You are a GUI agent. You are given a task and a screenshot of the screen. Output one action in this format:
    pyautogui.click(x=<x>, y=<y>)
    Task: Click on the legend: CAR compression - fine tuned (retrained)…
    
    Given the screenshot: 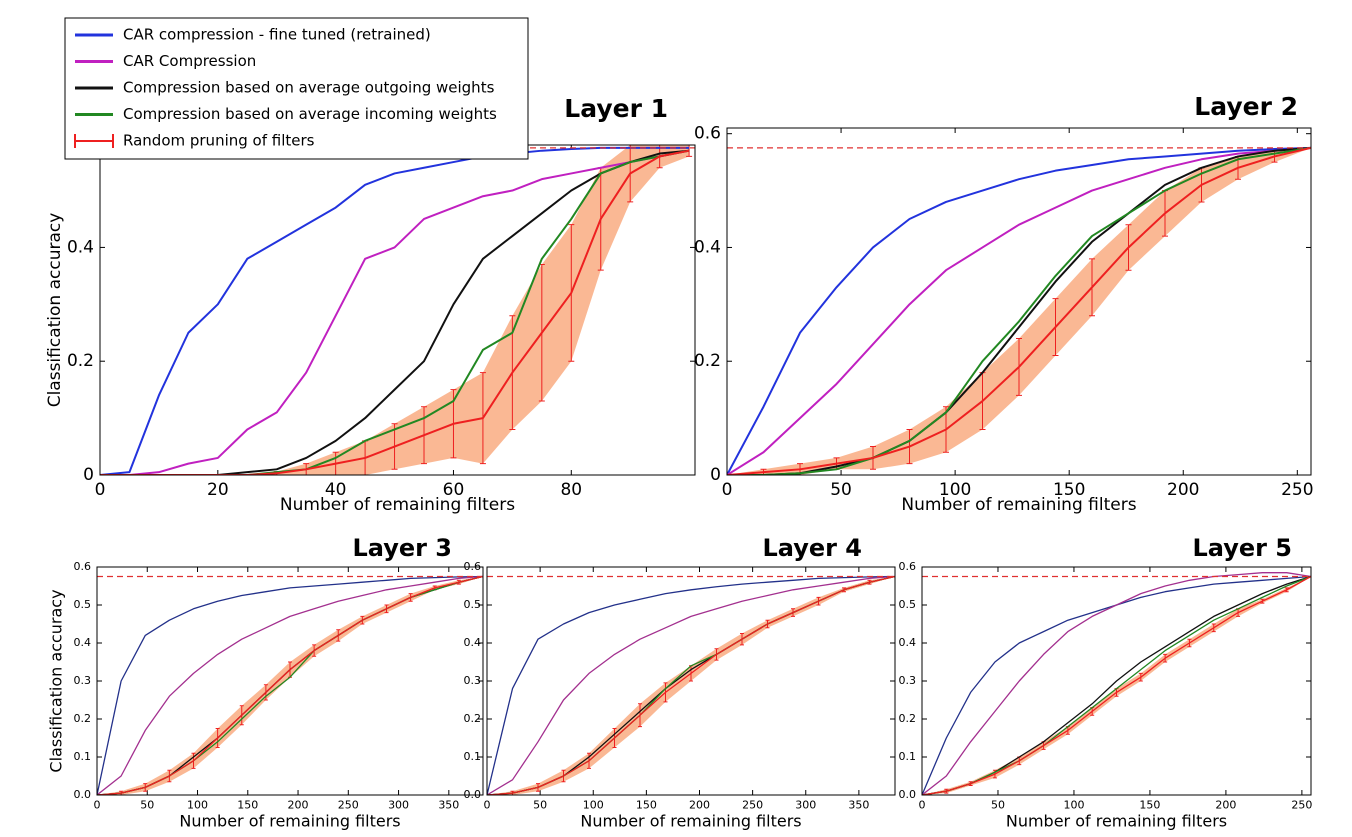 What is the action you would take?
    pyautogui.click(x=296, y=88)
    